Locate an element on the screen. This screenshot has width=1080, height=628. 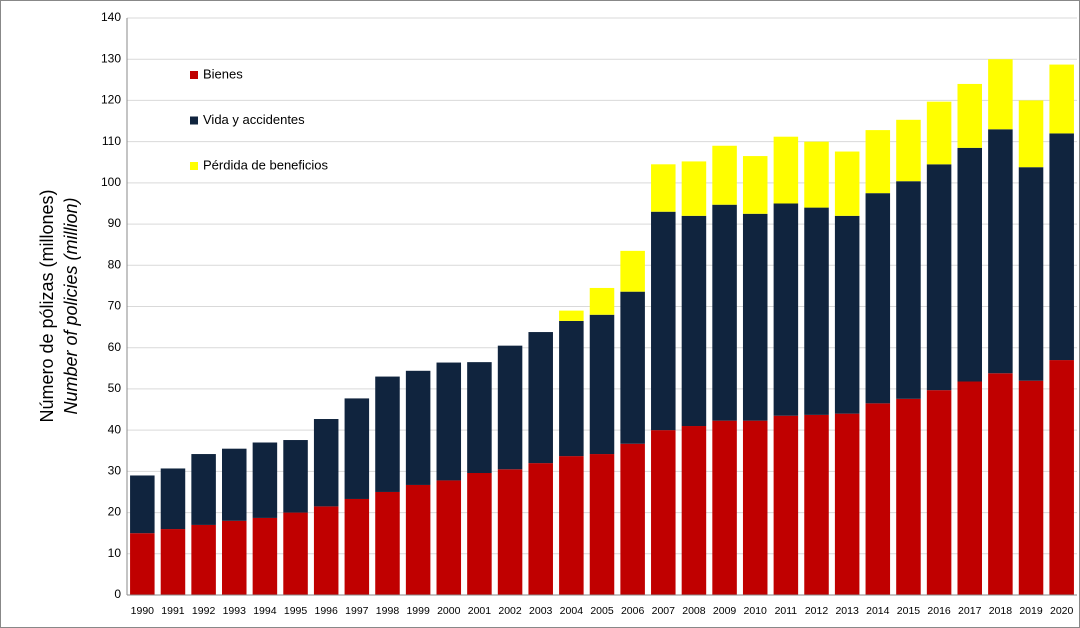
y-tick-label: 60 is located at coordinates (115, 347).